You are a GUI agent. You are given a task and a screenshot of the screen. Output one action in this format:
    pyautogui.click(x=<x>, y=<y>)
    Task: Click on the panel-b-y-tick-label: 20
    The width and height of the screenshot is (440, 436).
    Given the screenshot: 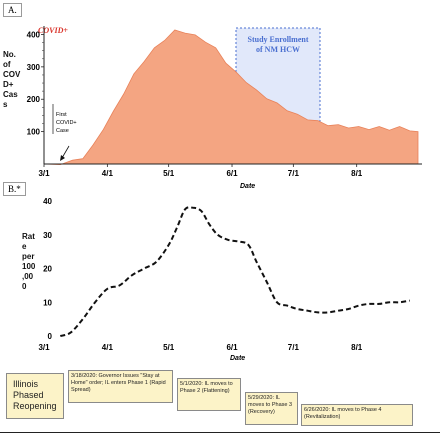 What is the action you would take?
    pyautogui.click(x=47, y=269)
    